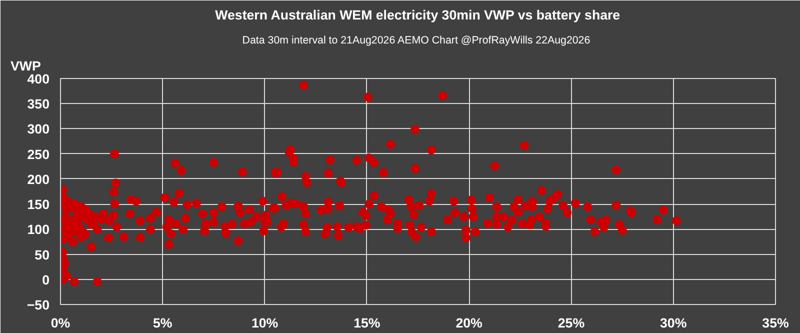  I want to click on chart-subtitle: Data 30m interval to 21Aug2026 AEMO Chart @ProfRayWills 22Aug2026, so click(416, 40).